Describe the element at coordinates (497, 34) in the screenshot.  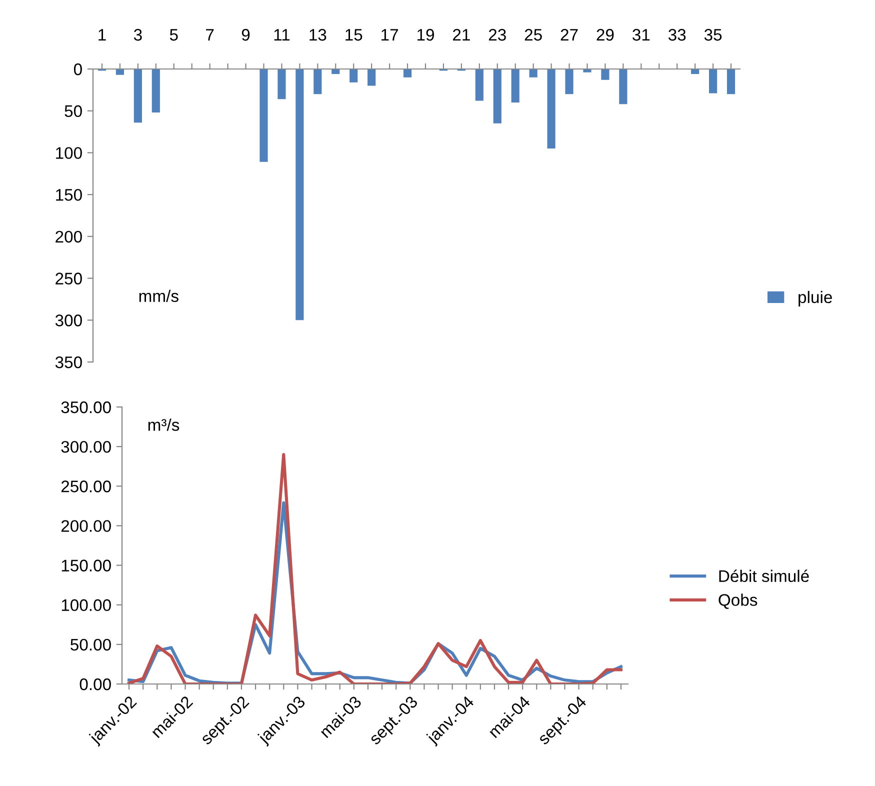
I see `x-tick-label: 23` at that location.